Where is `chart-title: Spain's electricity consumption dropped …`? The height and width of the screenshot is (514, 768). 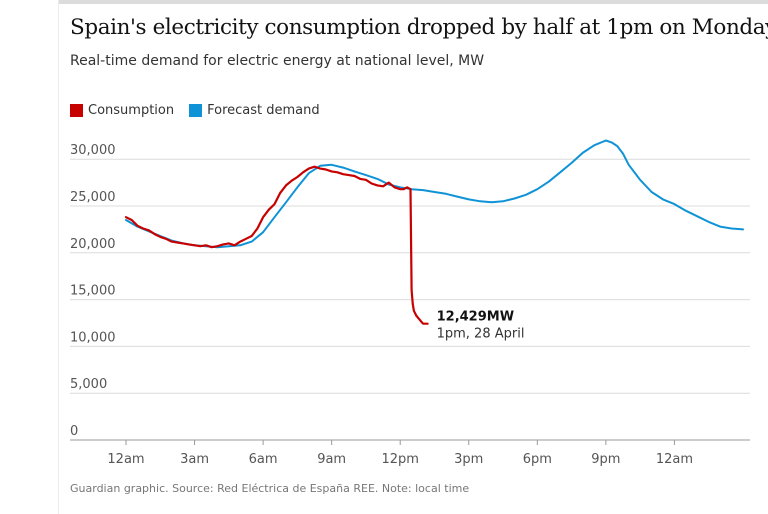 chart-title: Spain's electricity consumption dropped … is located at coordinates (419, 27).